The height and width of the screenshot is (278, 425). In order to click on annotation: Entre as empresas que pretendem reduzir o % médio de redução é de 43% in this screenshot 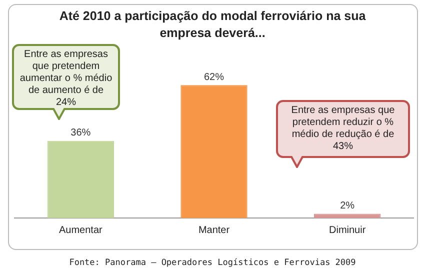, I will do `click(343, 128)`.